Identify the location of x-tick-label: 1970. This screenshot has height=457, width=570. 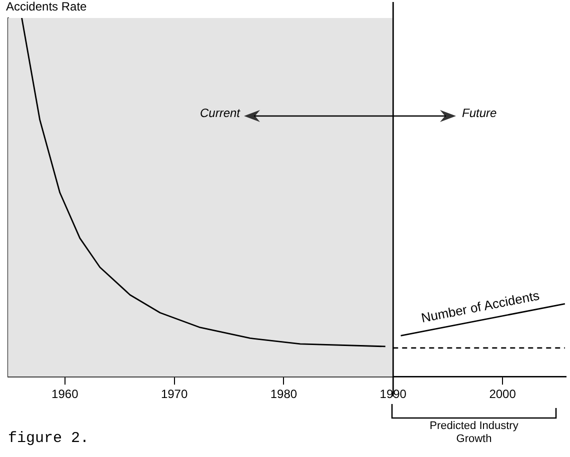
(174, 394).